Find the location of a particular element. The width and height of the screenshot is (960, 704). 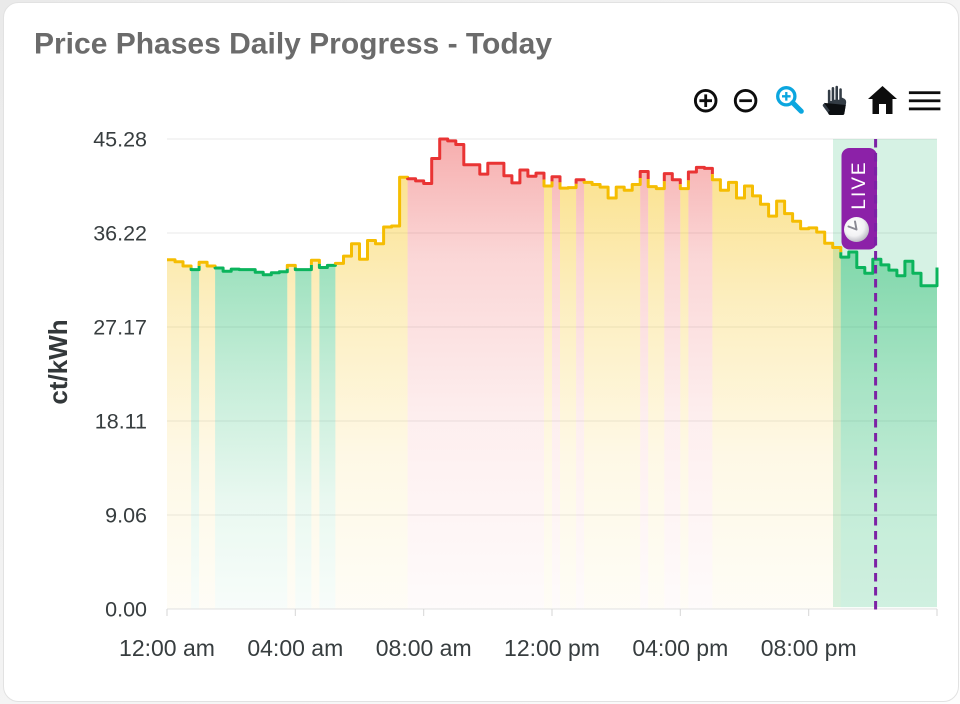

svg-text: 45.28 is located at coordinates (120, 140).